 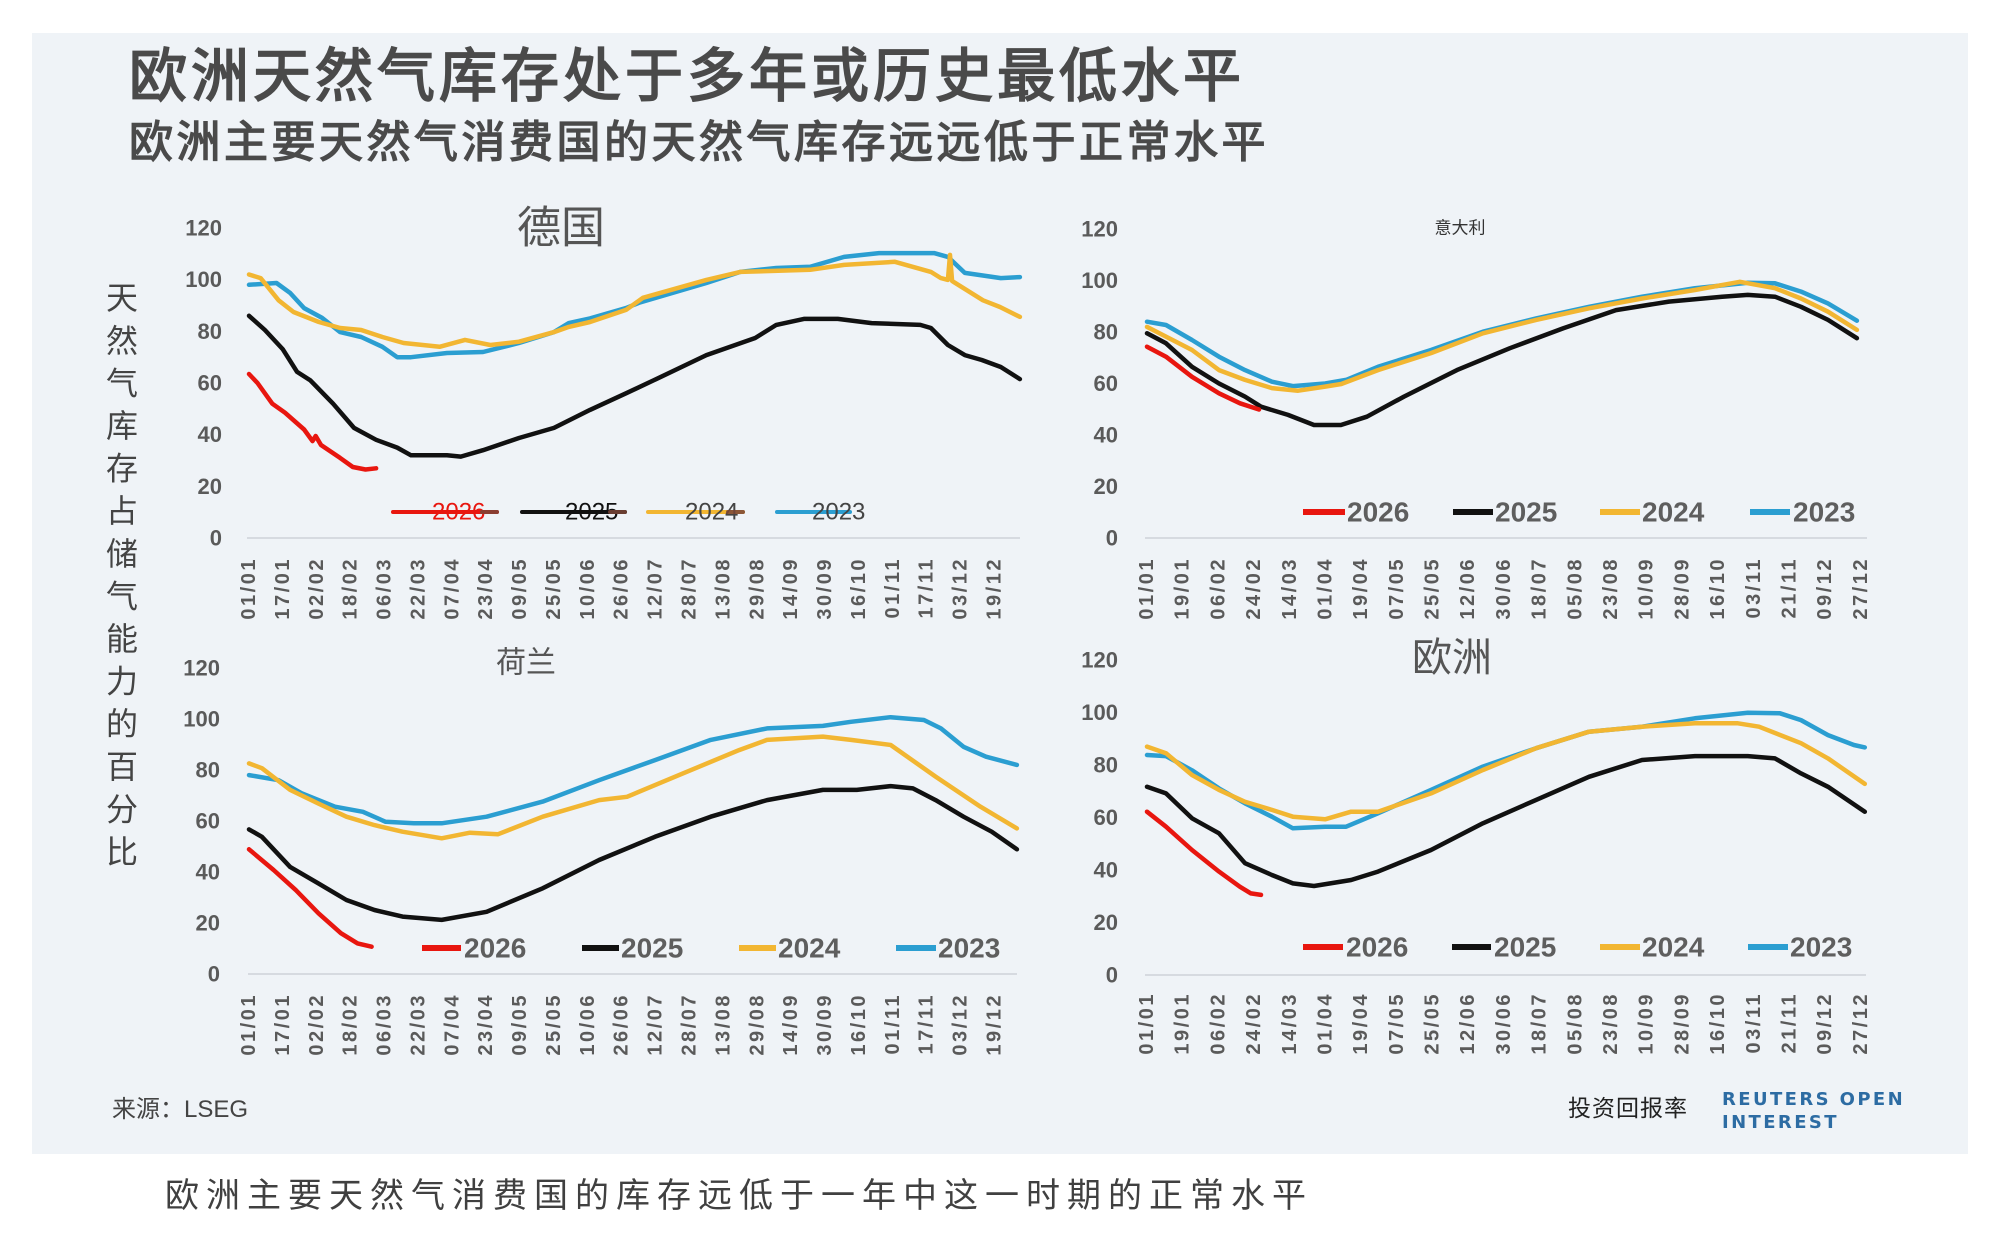 What do you see at coordinates (690, 588) in the screenshot?
I see `x-tick-label: 28/07` at bounding box center [690, 588].